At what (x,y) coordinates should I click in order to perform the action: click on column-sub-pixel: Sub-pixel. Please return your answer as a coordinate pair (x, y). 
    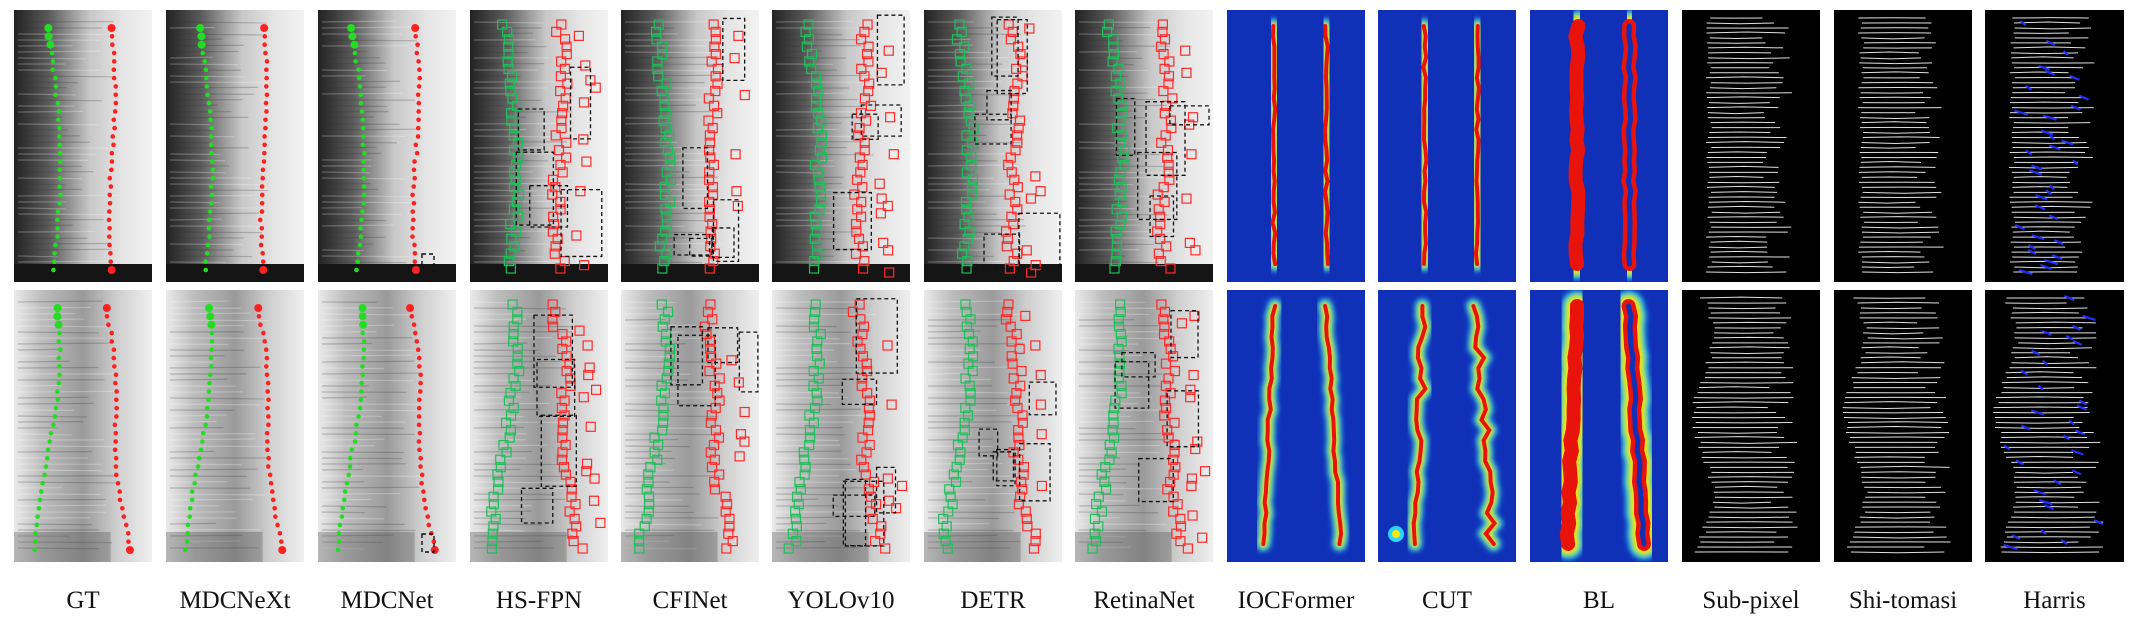
    Looking at the image, I should click on (1751, 313).